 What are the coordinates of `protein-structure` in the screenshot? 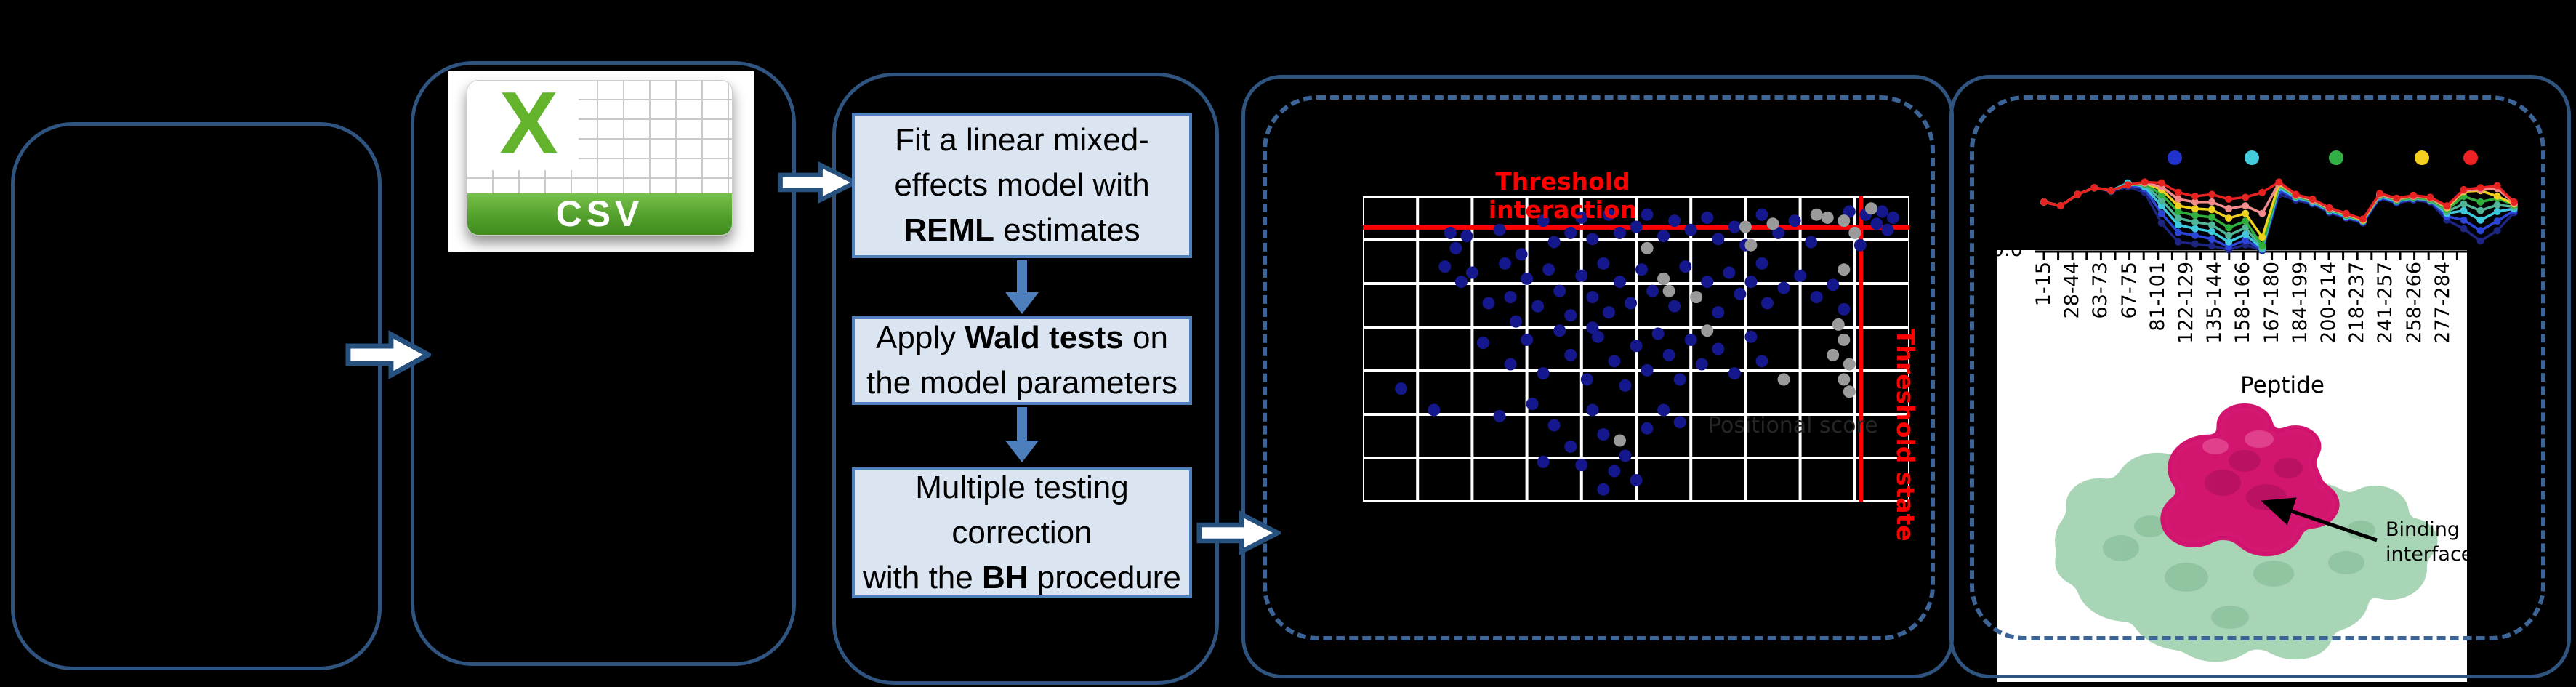 It's located at (2246, 532).